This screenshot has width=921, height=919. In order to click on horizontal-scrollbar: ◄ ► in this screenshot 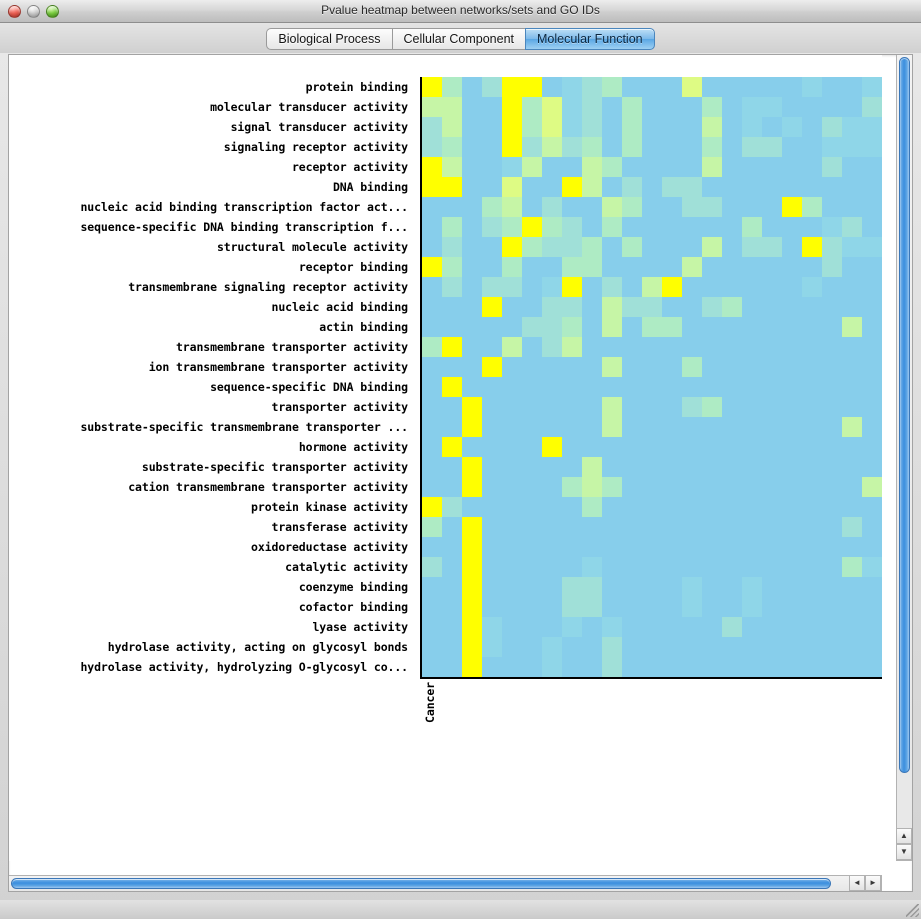, I will do `click(445, 883)`.